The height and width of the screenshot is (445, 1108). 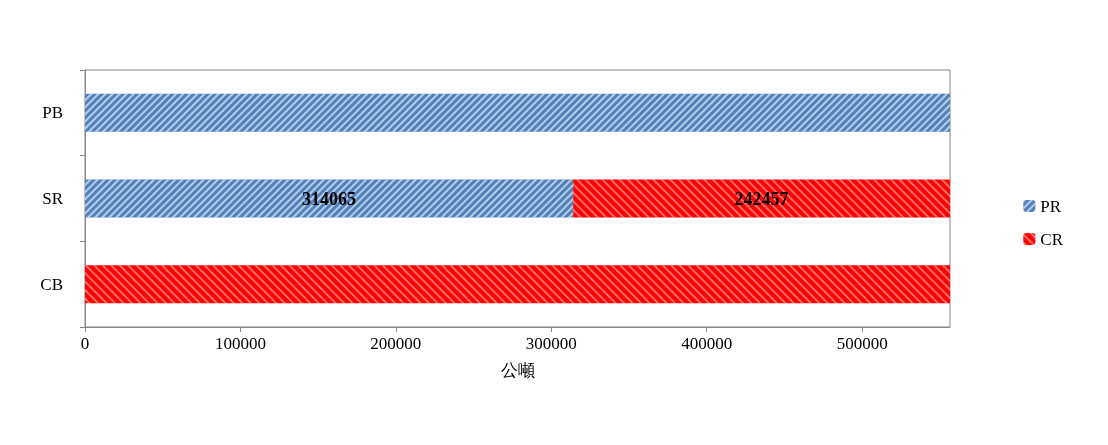 What do you see at coordinates (329, 198) in the screenshot?
I see `data-label: 314065` at bounding box center [329, 198].